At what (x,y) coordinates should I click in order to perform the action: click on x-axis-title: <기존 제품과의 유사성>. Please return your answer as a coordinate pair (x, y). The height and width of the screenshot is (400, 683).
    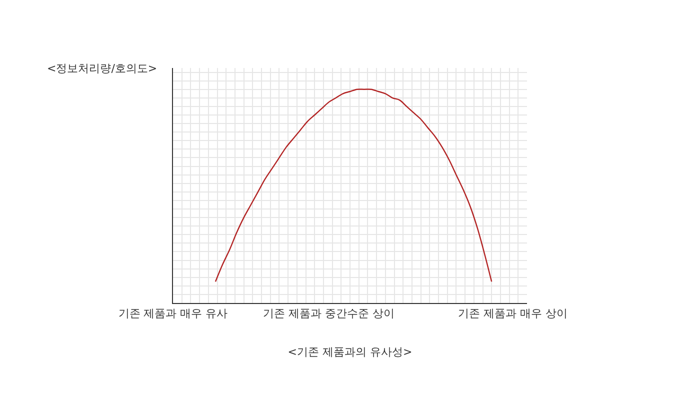
    Looking at the image, I should click on (350, 351).